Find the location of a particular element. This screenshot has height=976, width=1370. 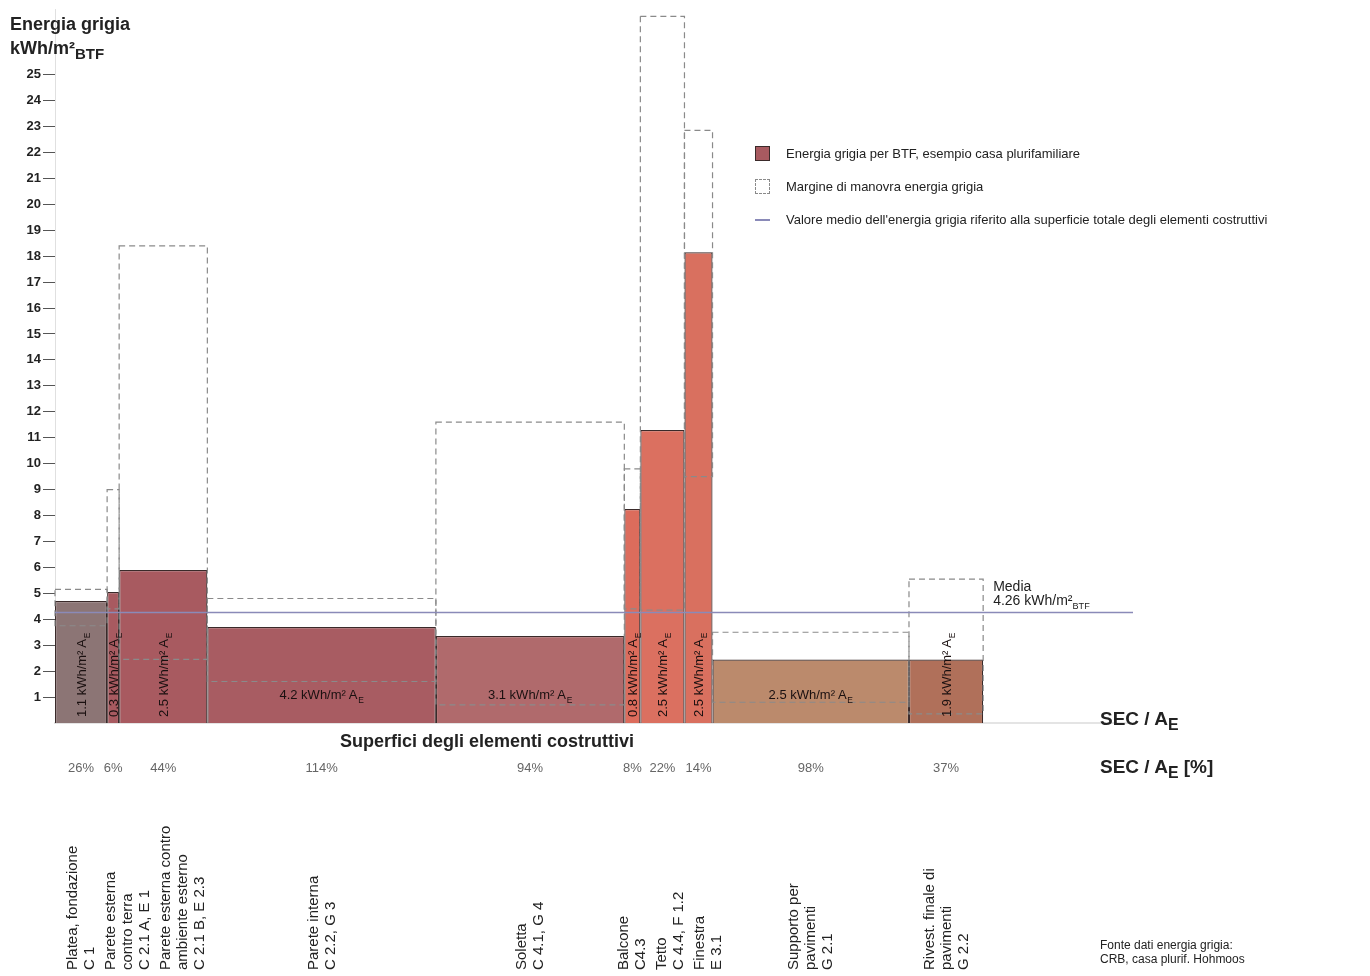

x-tick-label: Soletta C 4.1, G 4 is located at coordinates (529, 935).